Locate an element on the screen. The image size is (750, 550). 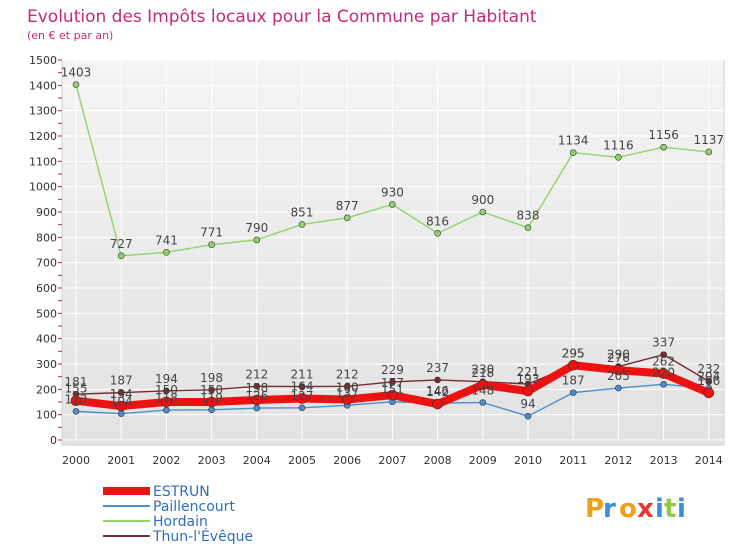
data-label: 220 is located at coordinates (663, 372).